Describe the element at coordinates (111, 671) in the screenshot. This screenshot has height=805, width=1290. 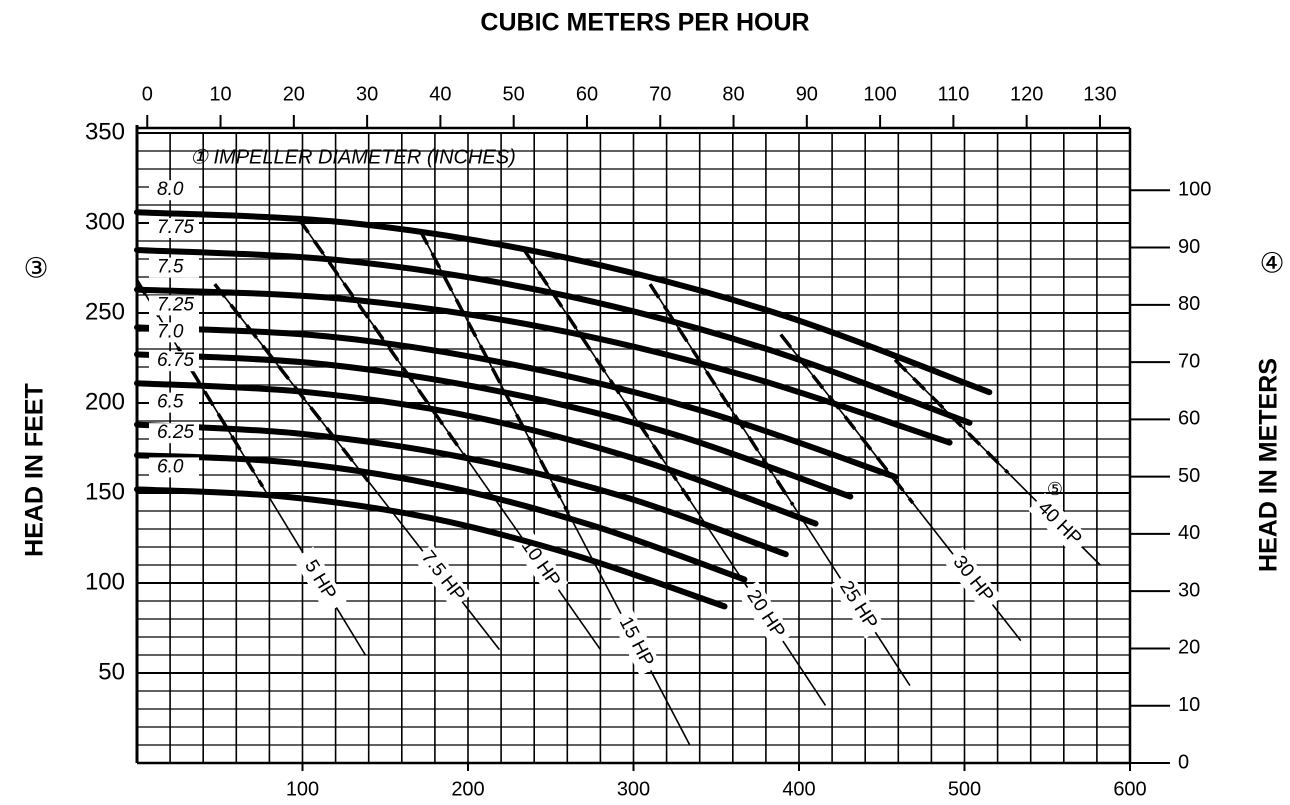
I see `y-tick-label: 50` at that location.